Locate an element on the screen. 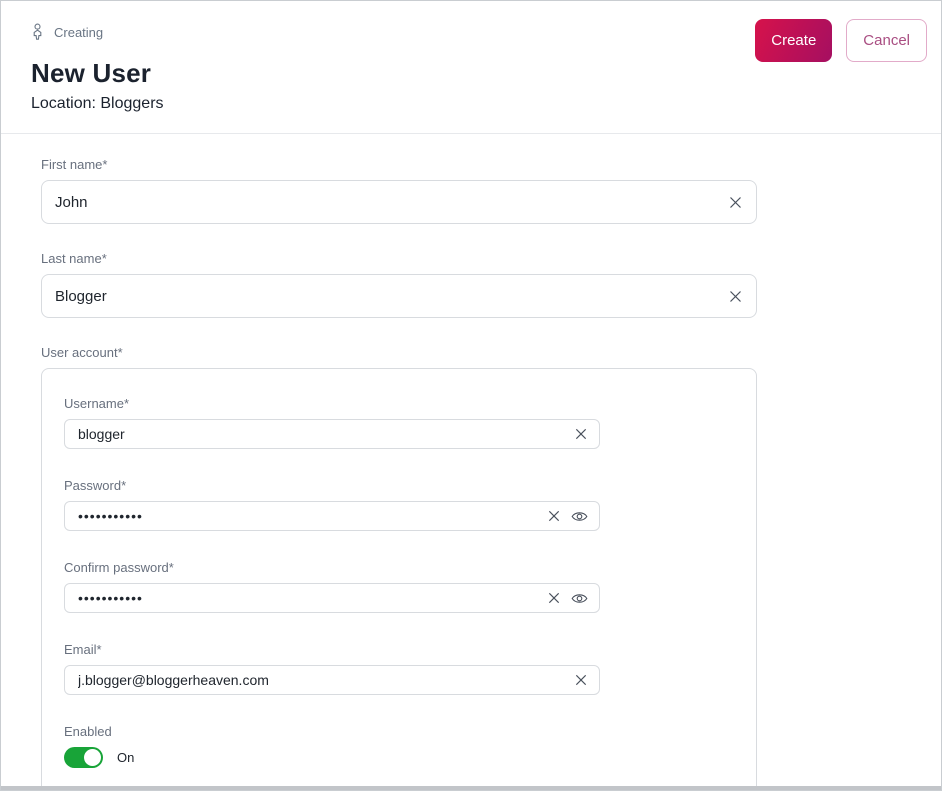 This screenshot has width=942, height=791. password-input is located at coordinates (332, 516).